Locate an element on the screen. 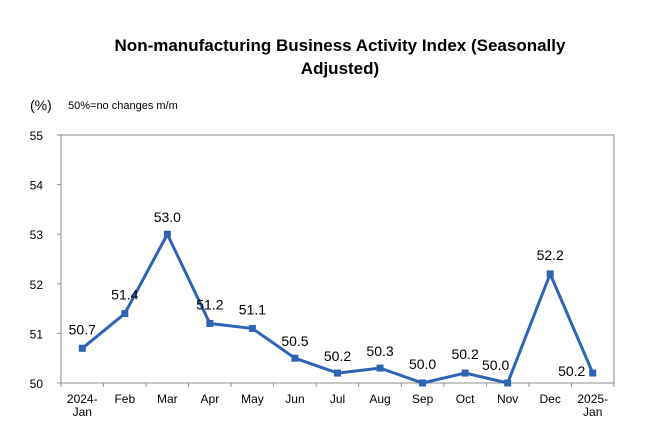  baseline-note: 50%=no changes m/m is located at coordinates (123, 106).